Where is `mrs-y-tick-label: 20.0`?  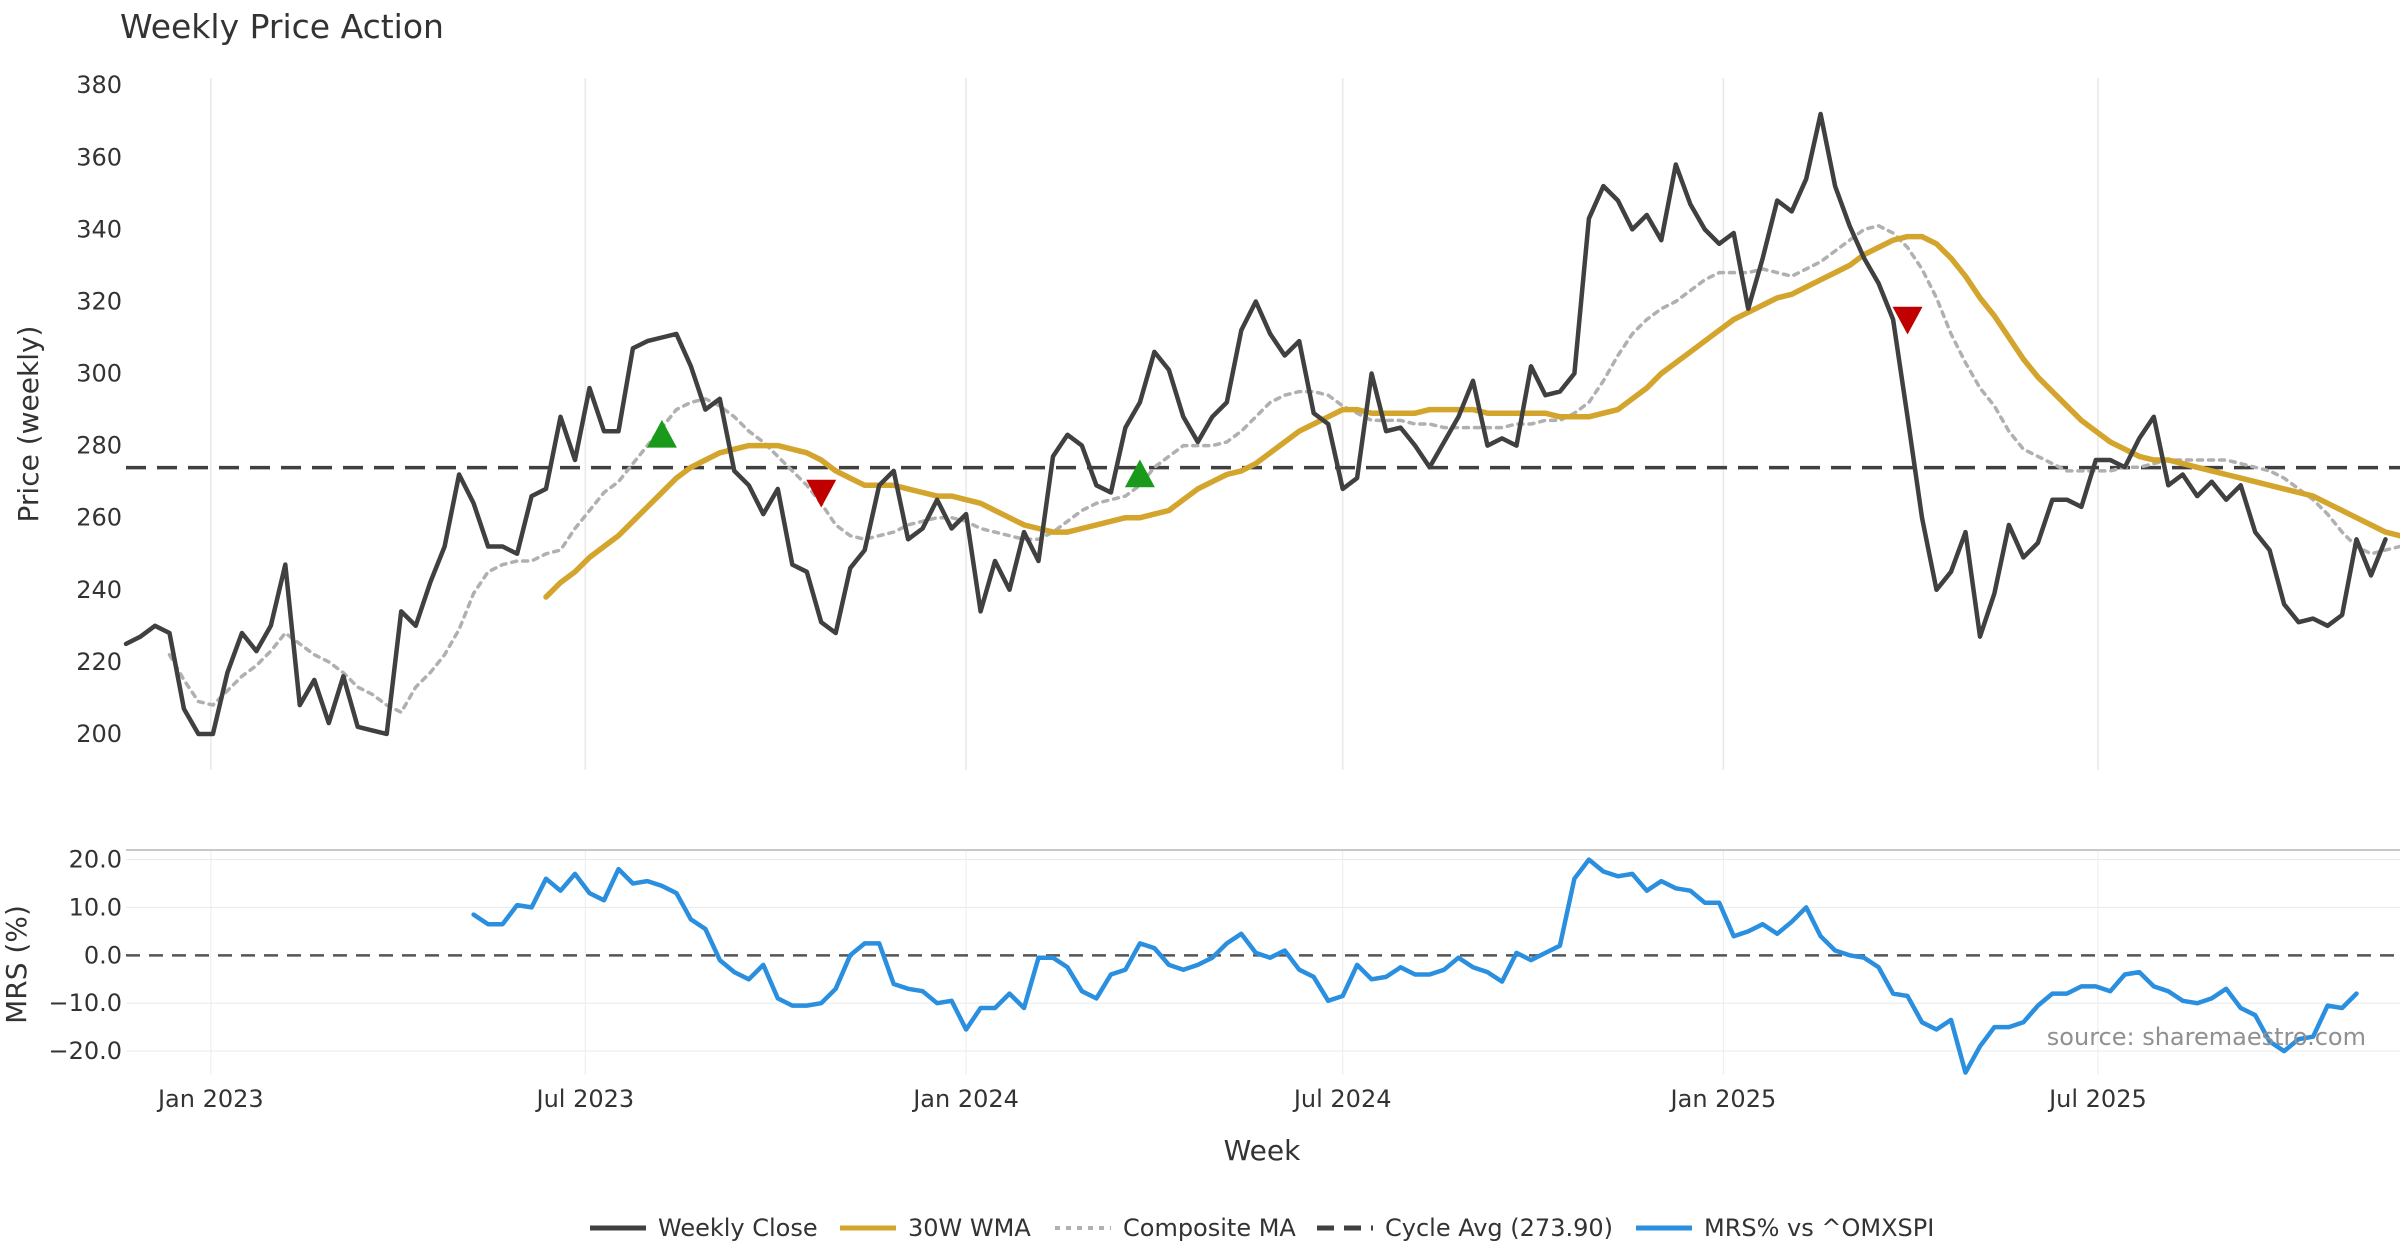
mrs-y-tick-label: 20.0 is located at coordinates (95, 860).